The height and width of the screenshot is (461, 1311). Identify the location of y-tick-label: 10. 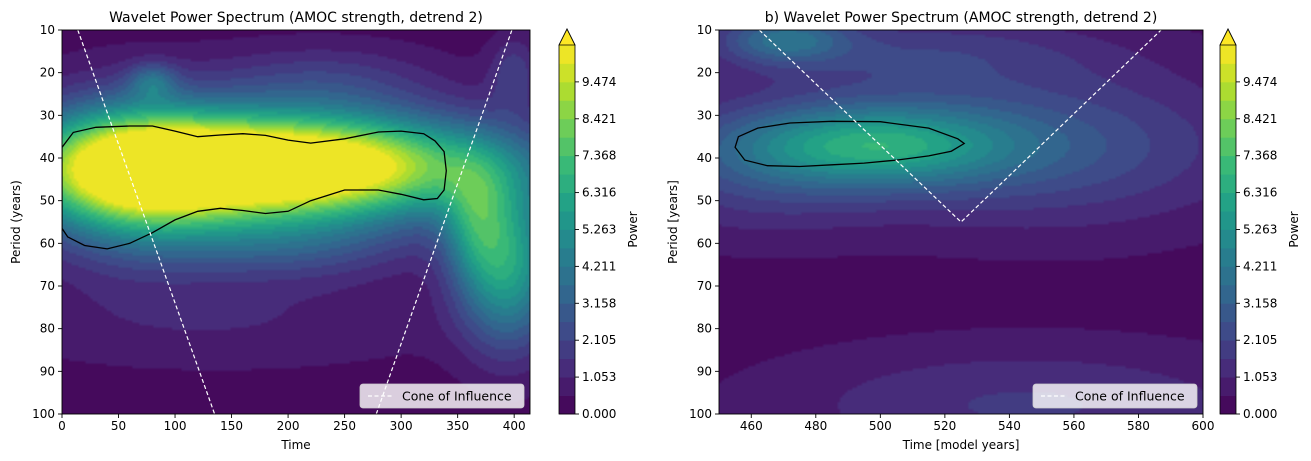
(704, 30).